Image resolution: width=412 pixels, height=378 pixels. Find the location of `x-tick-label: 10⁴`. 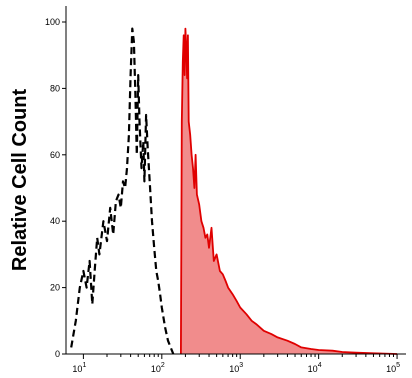

x-tick-label: 10⁴ is located at coordinates (315, 368).